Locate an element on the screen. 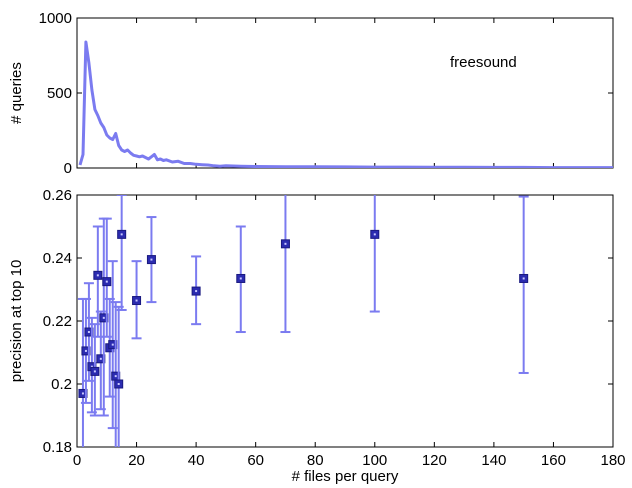 The image size is (632, 488). x-tick-label: 60 is located at coordinates (255, 460).